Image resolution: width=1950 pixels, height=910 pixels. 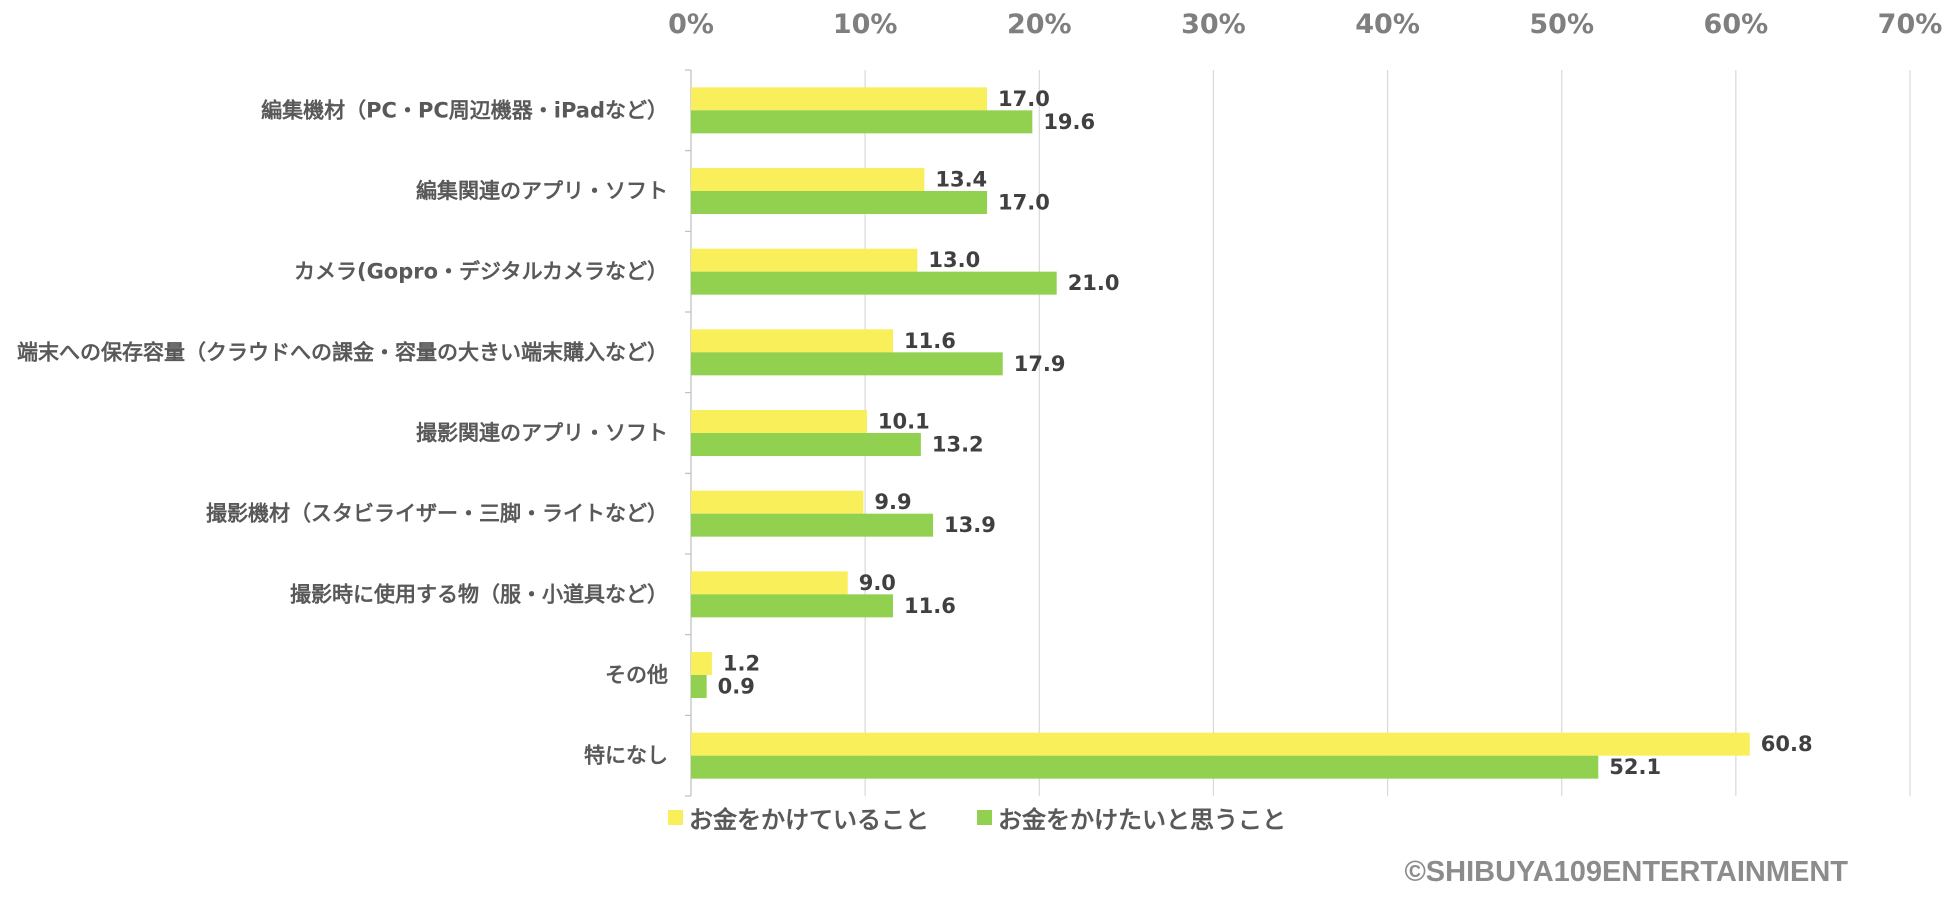 I want to click on data-label: 0.9, so click(x=736, y=687).